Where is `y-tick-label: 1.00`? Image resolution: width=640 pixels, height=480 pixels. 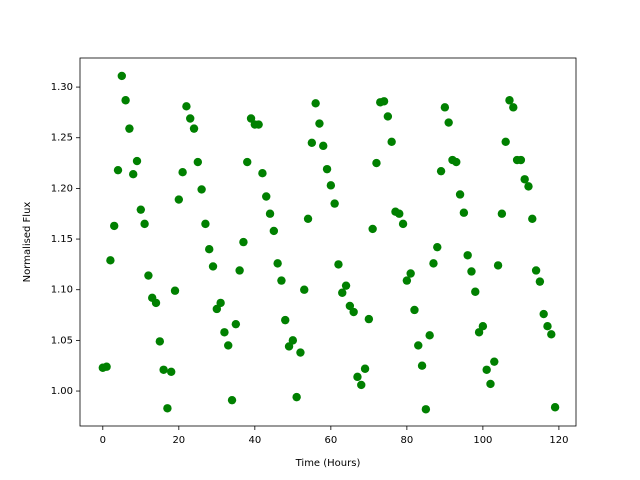
y-tick-label: 1.00 is located at coordinates (62, 391).